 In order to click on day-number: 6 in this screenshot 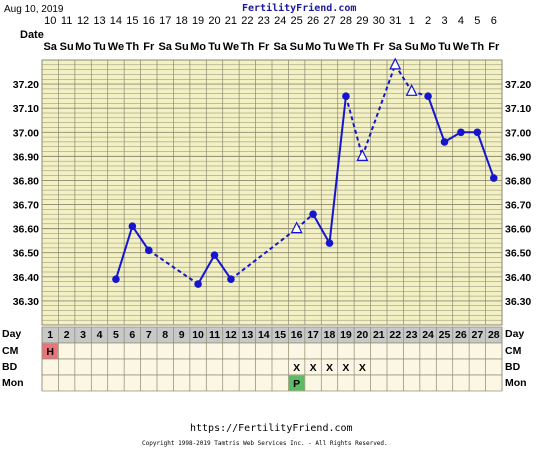, I will do `click(132, 335)`.